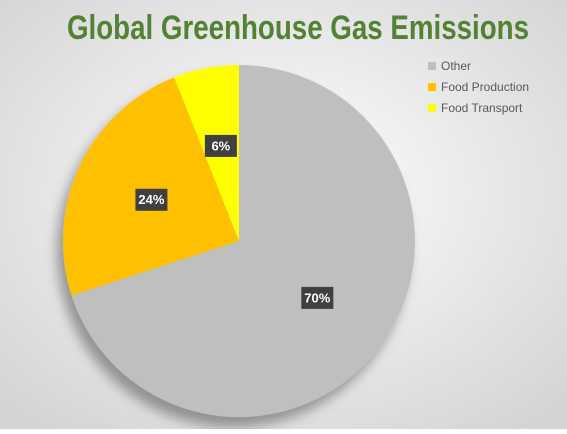  I want to click on data-labels: 70% 24% 6%, so click(234, 221).